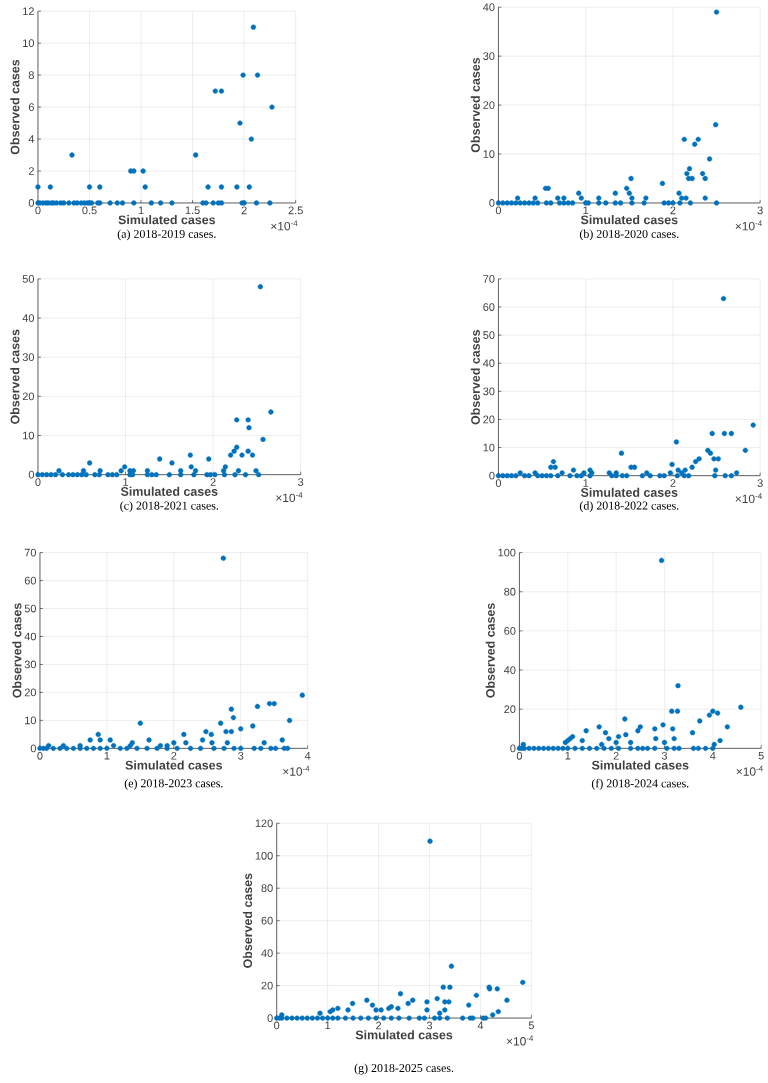 Image resolution: width=768 pixels, height=1083 pixels. What do you see at coordinates (32, 107) in the screenshot?
I see `y-tick-label: 6` at bounding box center [32, 107].